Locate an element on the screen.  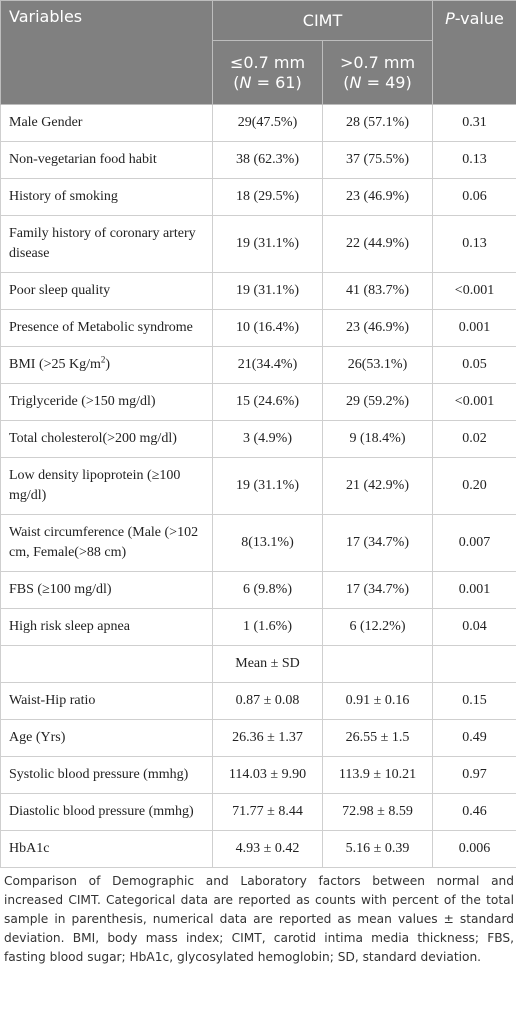
p-cell: 0.15 is located at coordinates (474, 701).